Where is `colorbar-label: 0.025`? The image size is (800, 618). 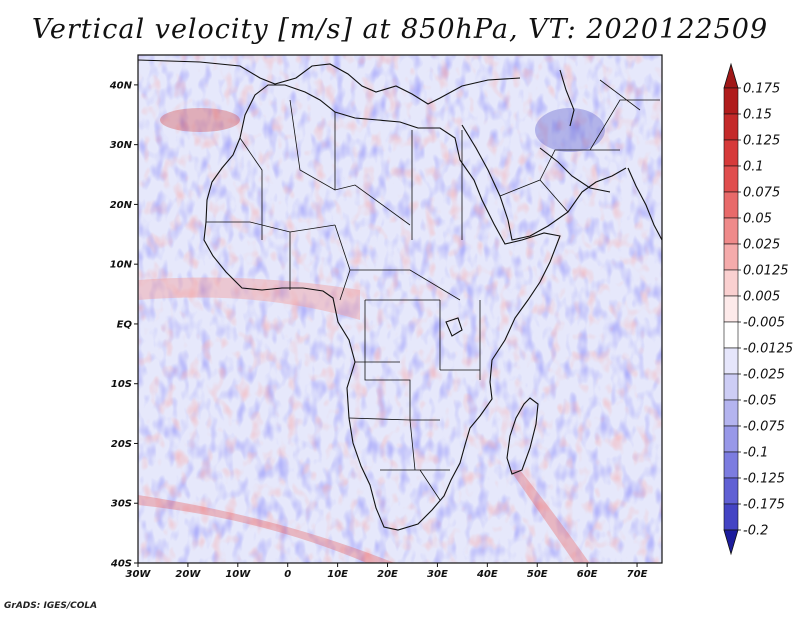
colorbar-label: 0.025 is located at coordinates (761, 245).